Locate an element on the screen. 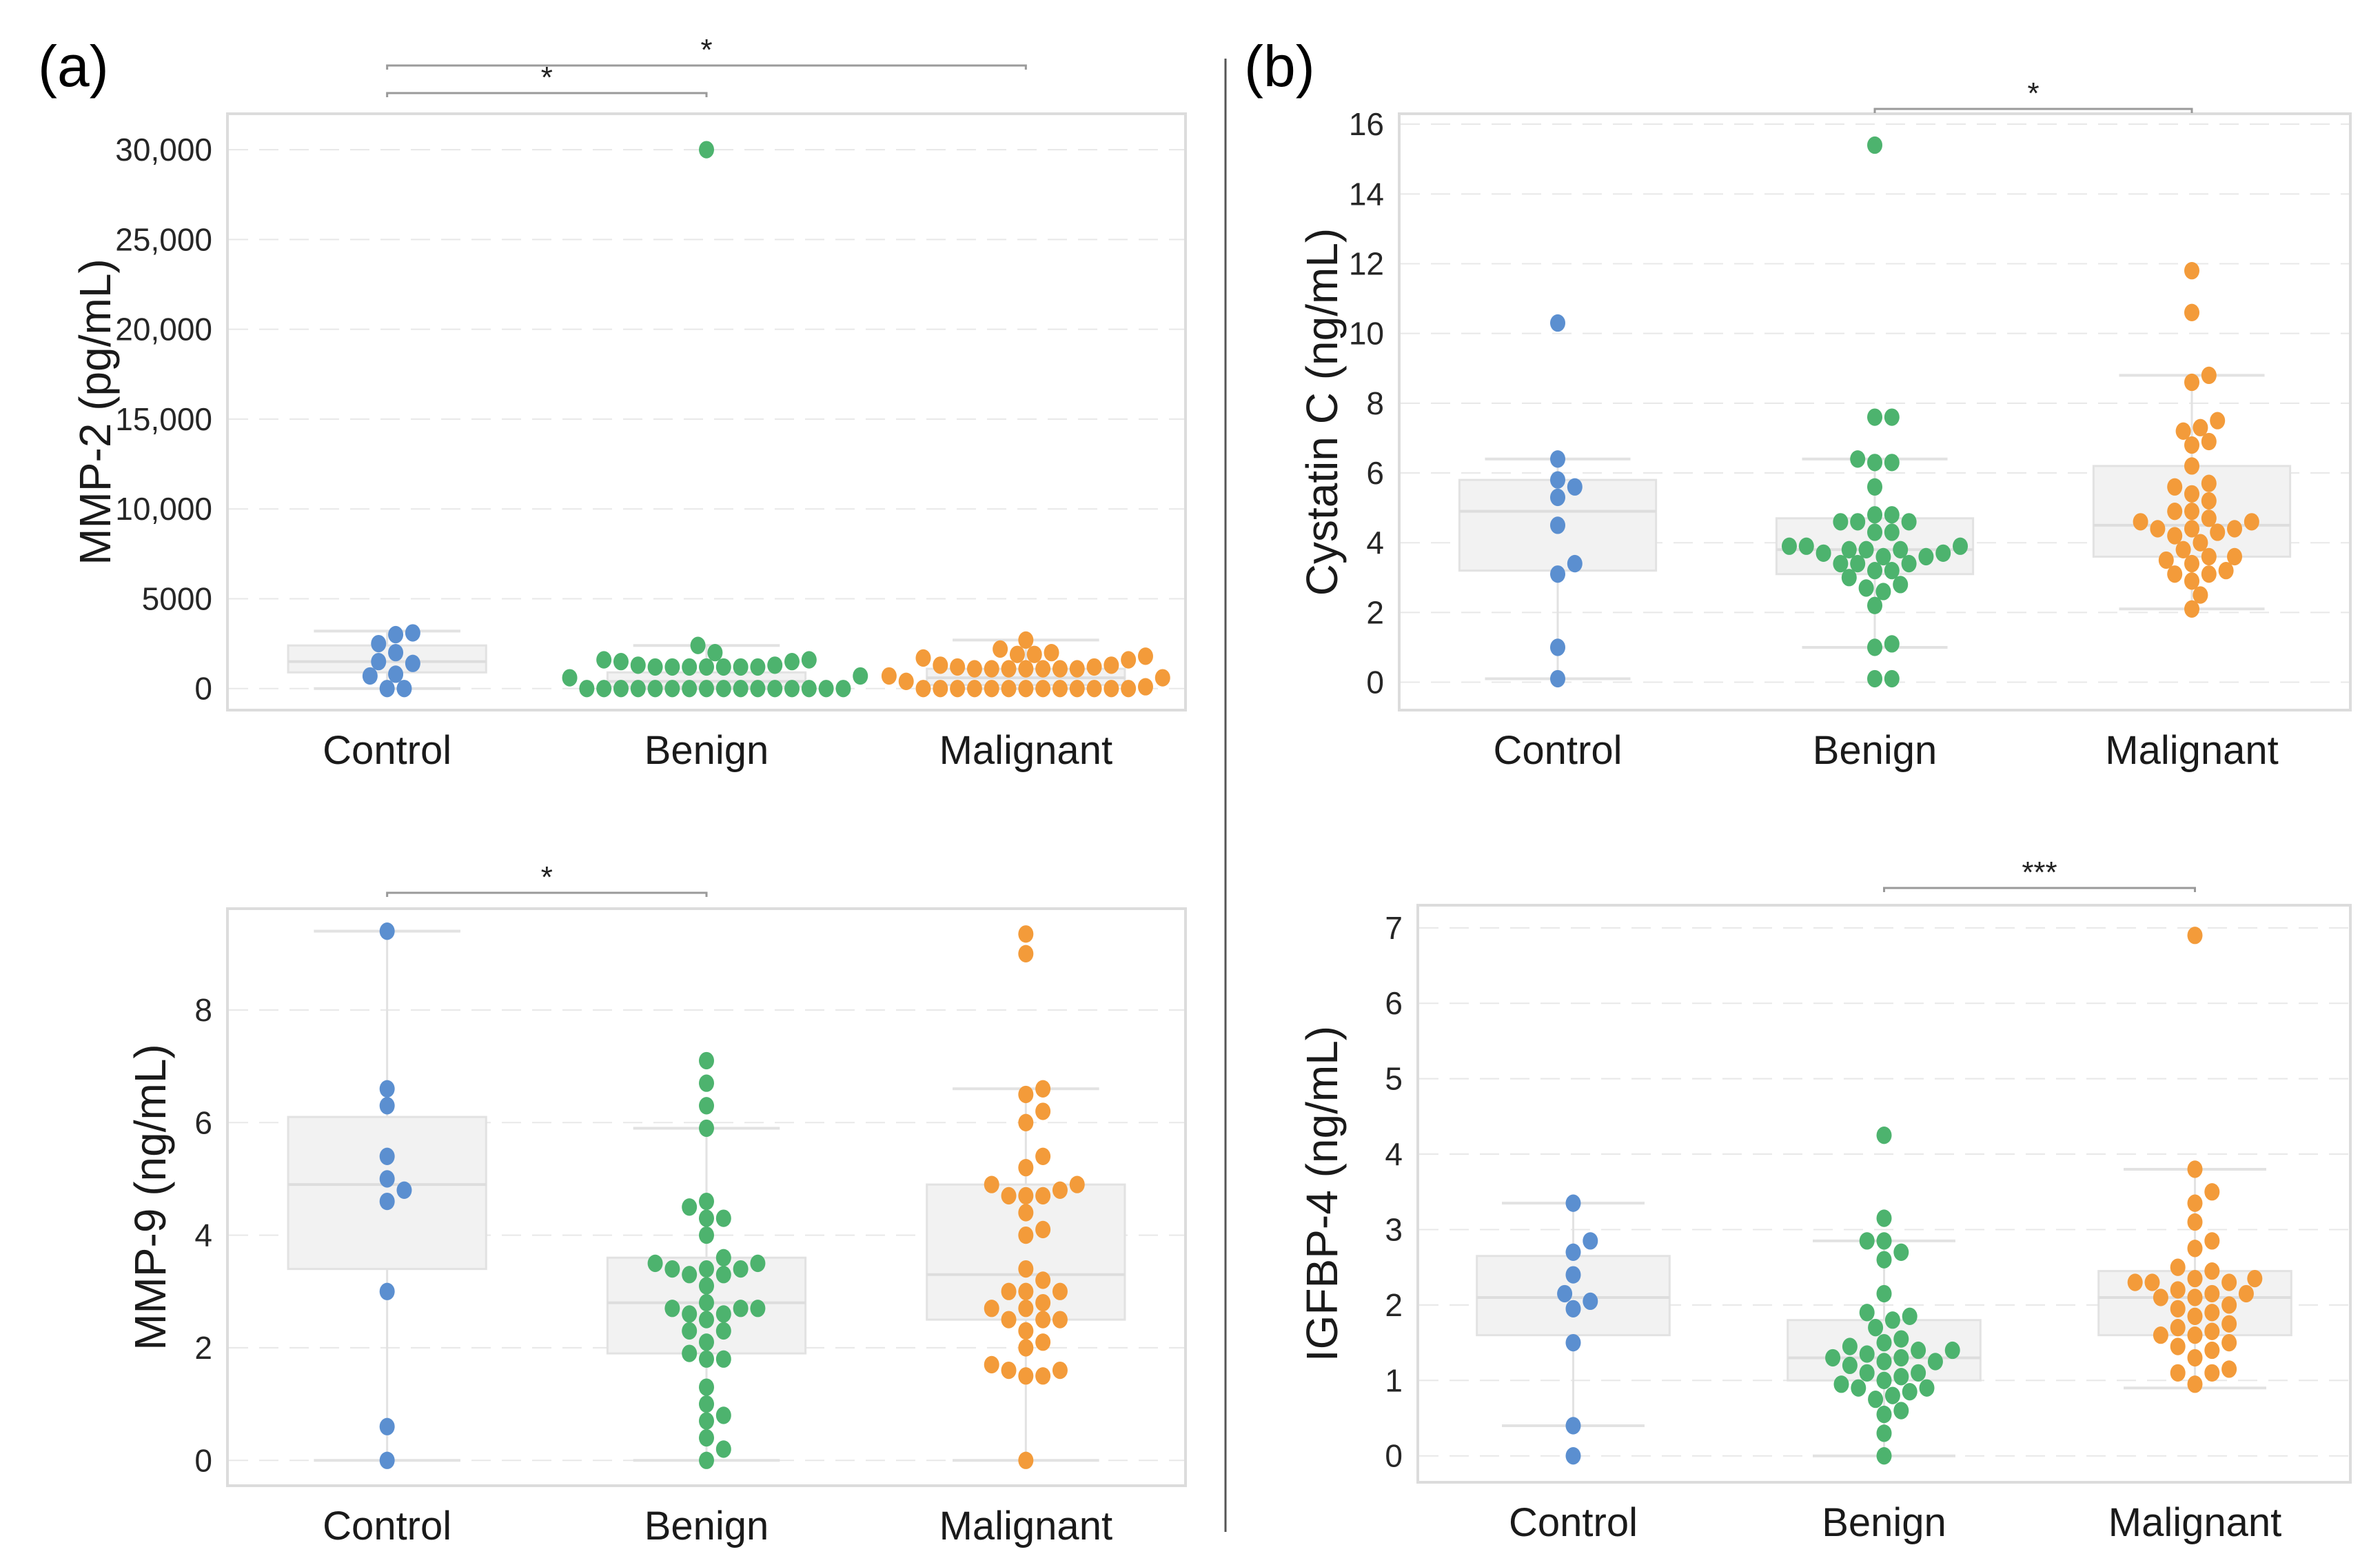 This screenshot has width=2380, height=1565. significance-bracket is located at coordinates (2033, 111).